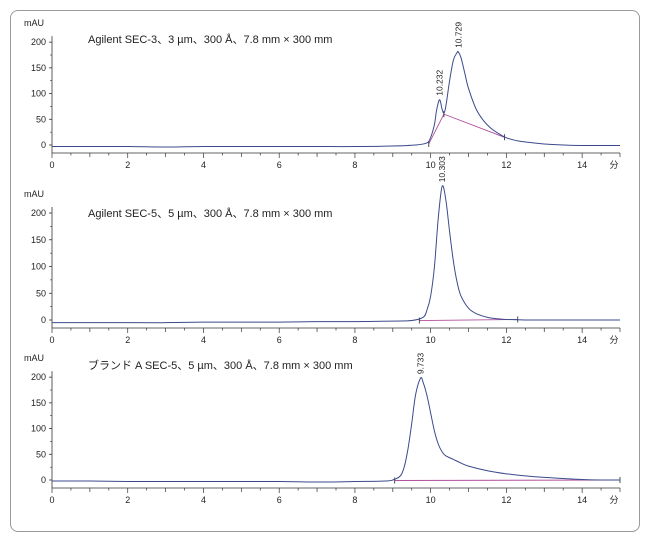 The height and width of the screenshot is (543, 652). I want to click on peak-retention-label: 10.303, so click(442, 169).